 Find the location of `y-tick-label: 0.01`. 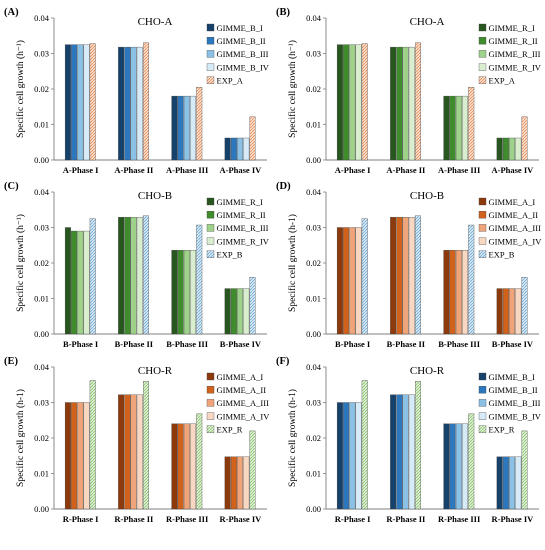

y-tick-label: 0.01 is located at coordinates (41, 299).